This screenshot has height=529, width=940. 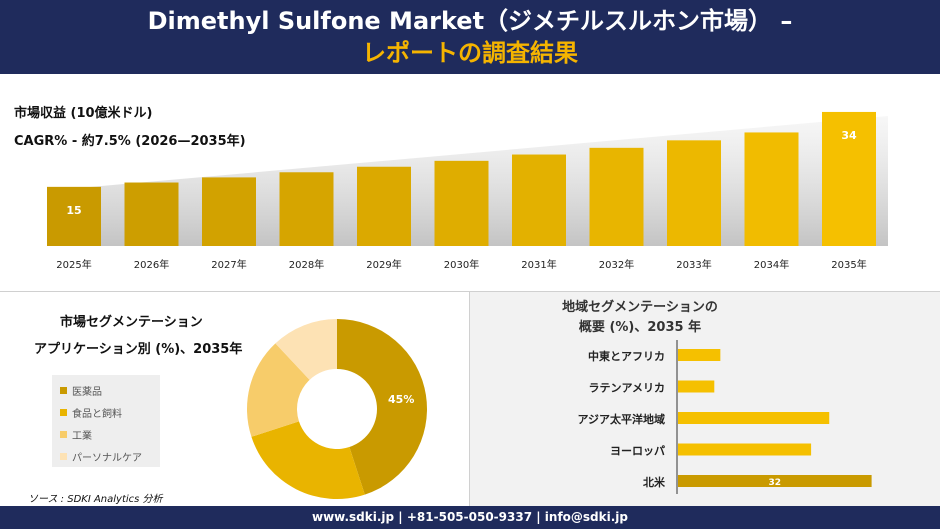 I want to click on region-label: ラテンアメリカ, so click(x=627, y=388).